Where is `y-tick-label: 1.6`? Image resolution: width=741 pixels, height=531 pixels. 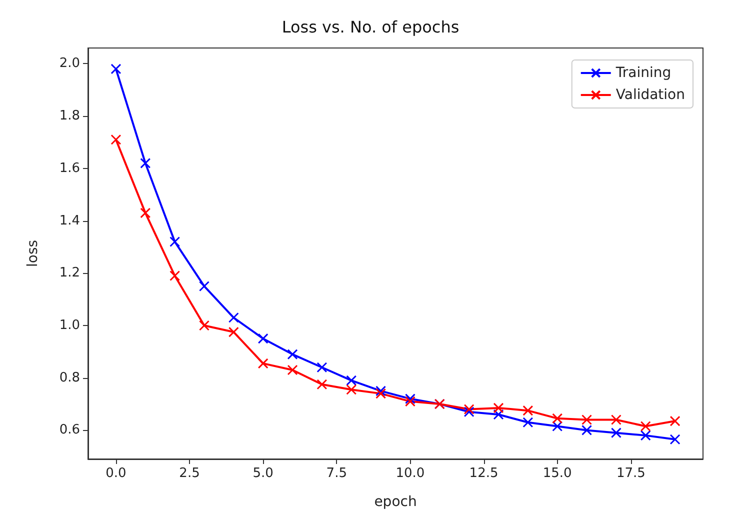 y-tick-label: 1.6 is located at coordinates (69, 168).